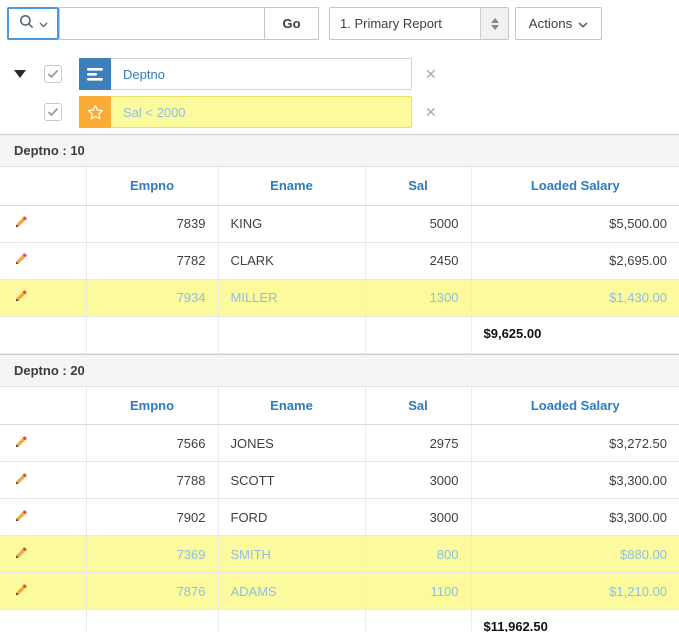  I want to click on collapse-settings-toggle, so click(20, 74).